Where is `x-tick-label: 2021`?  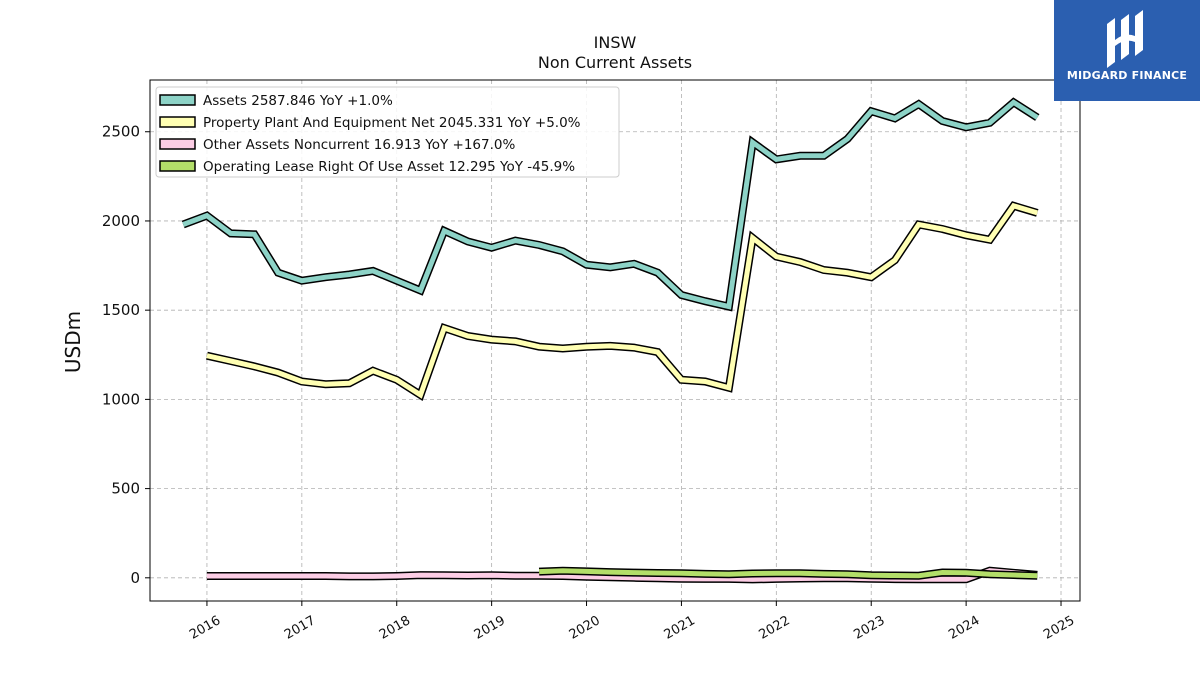
x-tick-label: 2021 is located at coordinates (680, 628).